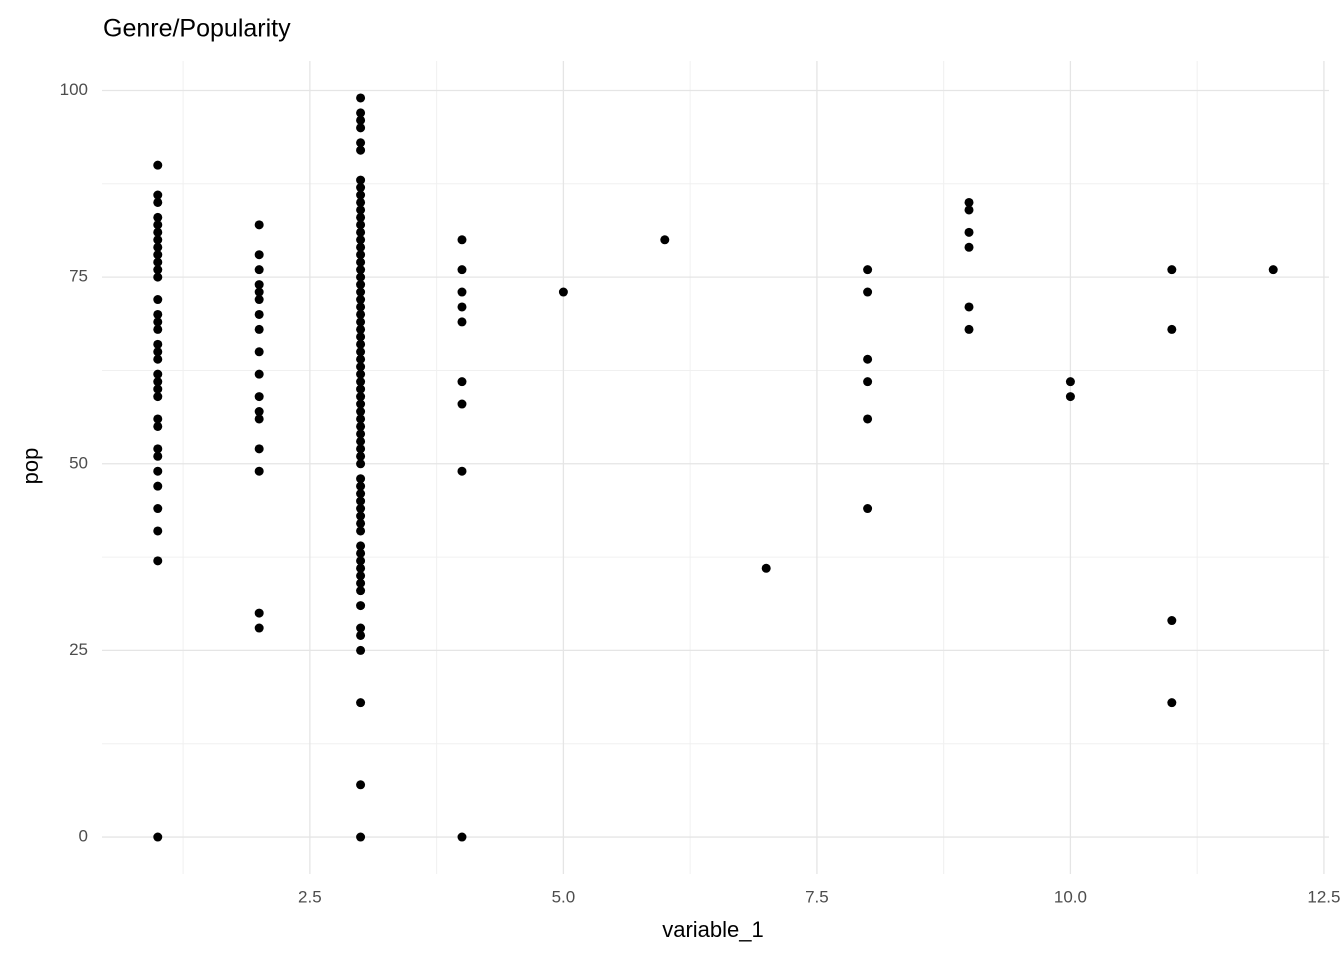  I want to click on x-tick-label: 7.5, so click(817, 896).